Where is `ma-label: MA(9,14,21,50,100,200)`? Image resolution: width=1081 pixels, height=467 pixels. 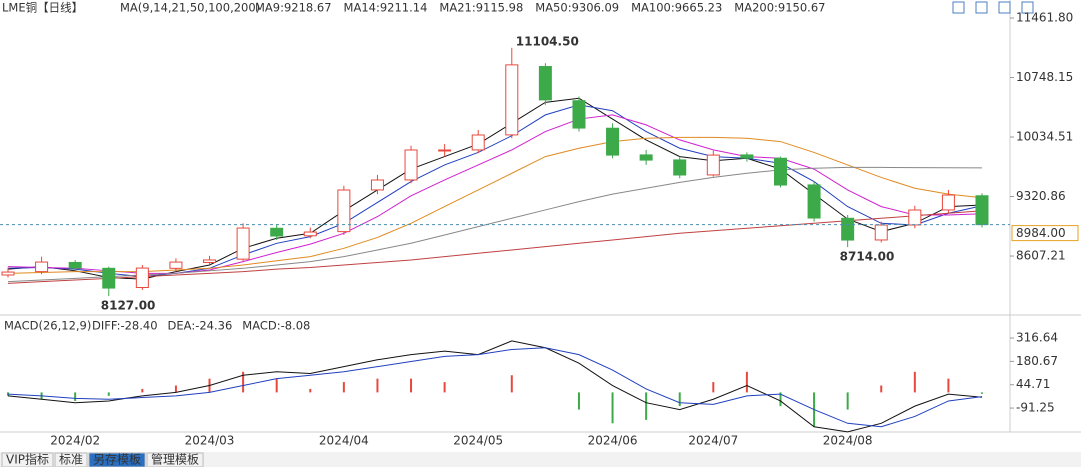 ma-label: MA(9,14,21,50,100,200) is located at coordinates (190, 8).